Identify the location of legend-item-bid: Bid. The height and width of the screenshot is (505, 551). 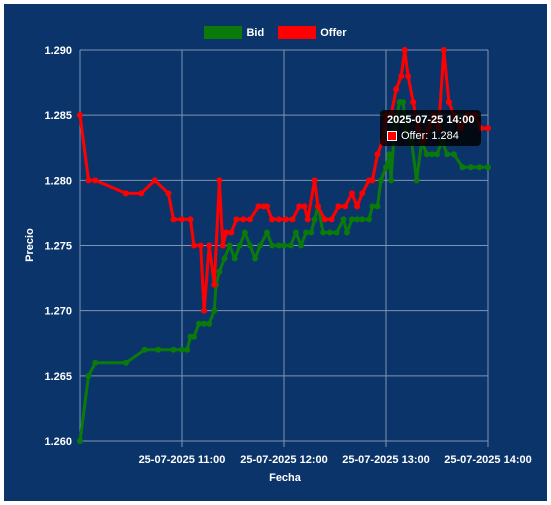
(234, 32).